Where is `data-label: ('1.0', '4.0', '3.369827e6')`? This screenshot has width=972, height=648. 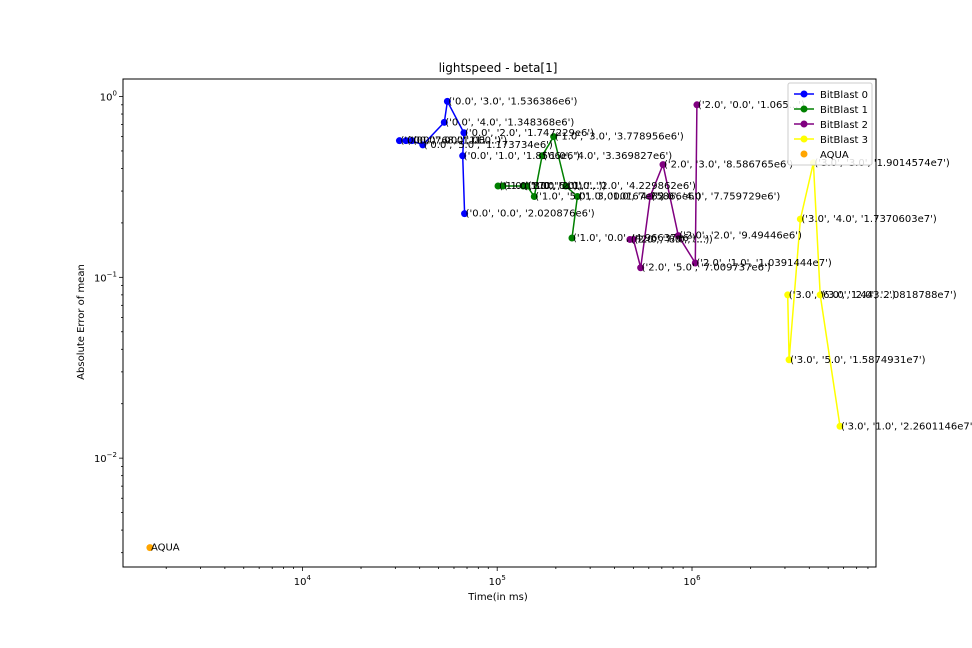
data-label: ('1.0', '4.0', '3.369827e6') is located at coordinates (607, 156).